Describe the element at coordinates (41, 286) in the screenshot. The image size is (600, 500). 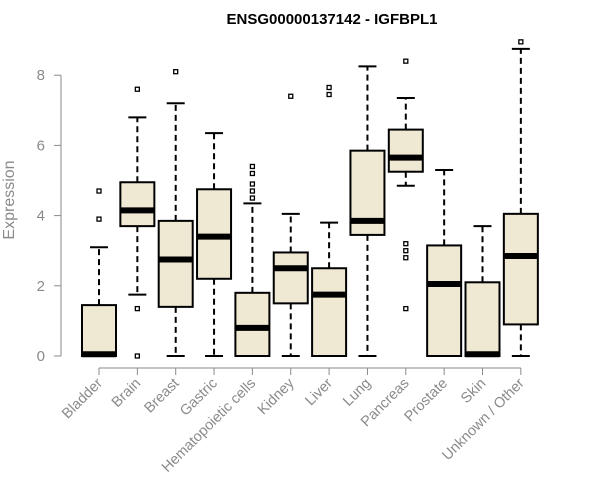
I see `y-tick-label: 2` at that location.